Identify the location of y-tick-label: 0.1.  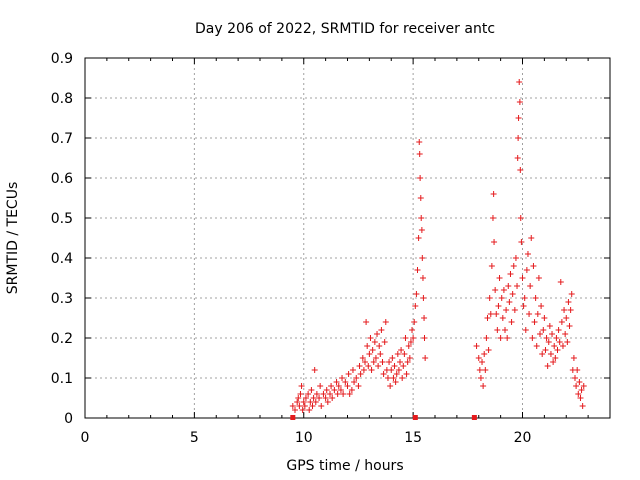
(62, 379).